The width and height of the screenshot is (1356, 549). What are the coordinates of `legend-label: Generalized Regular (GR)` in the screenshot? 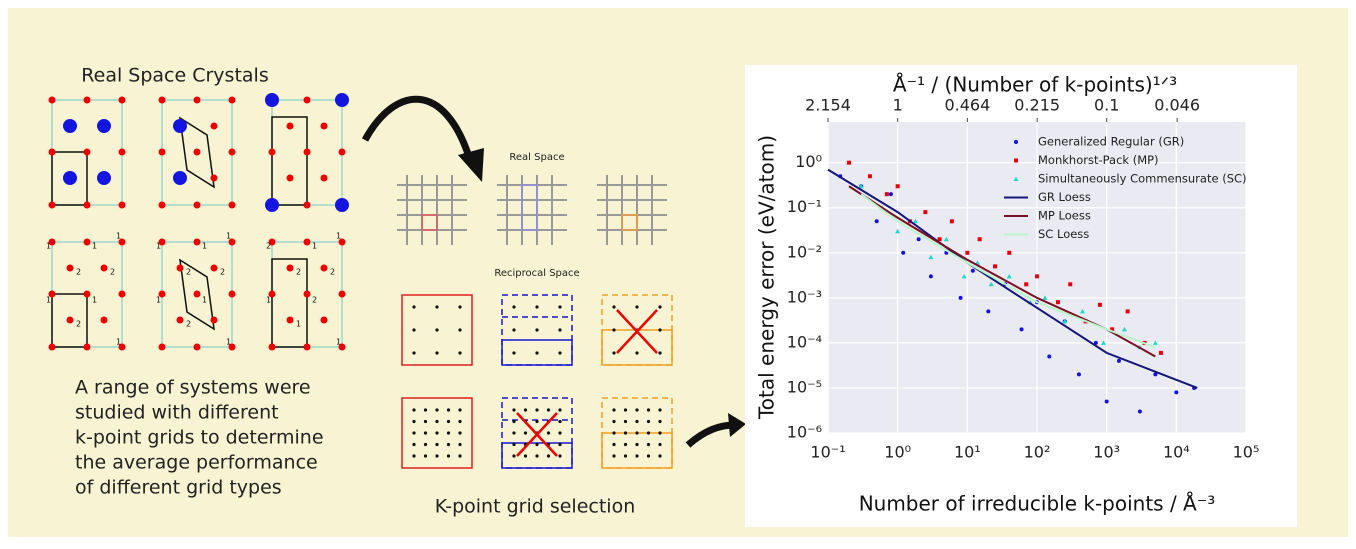 It's located at (1111, 142).